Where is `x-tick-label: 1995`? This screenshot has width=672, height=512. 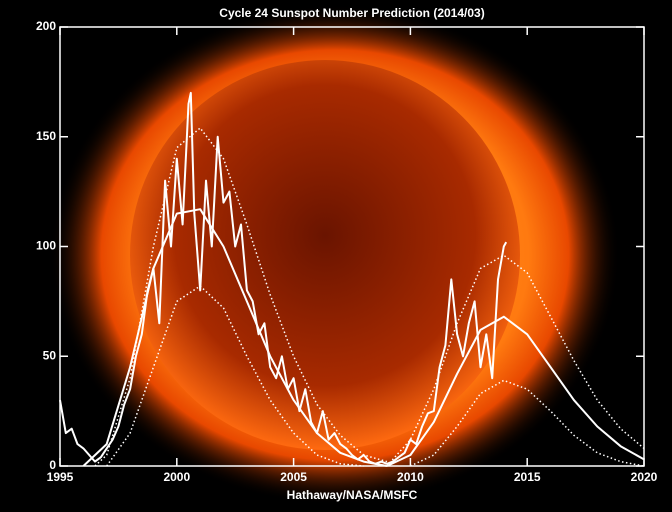 x-tick-label: 1995 is located at coordinates (60, 477).